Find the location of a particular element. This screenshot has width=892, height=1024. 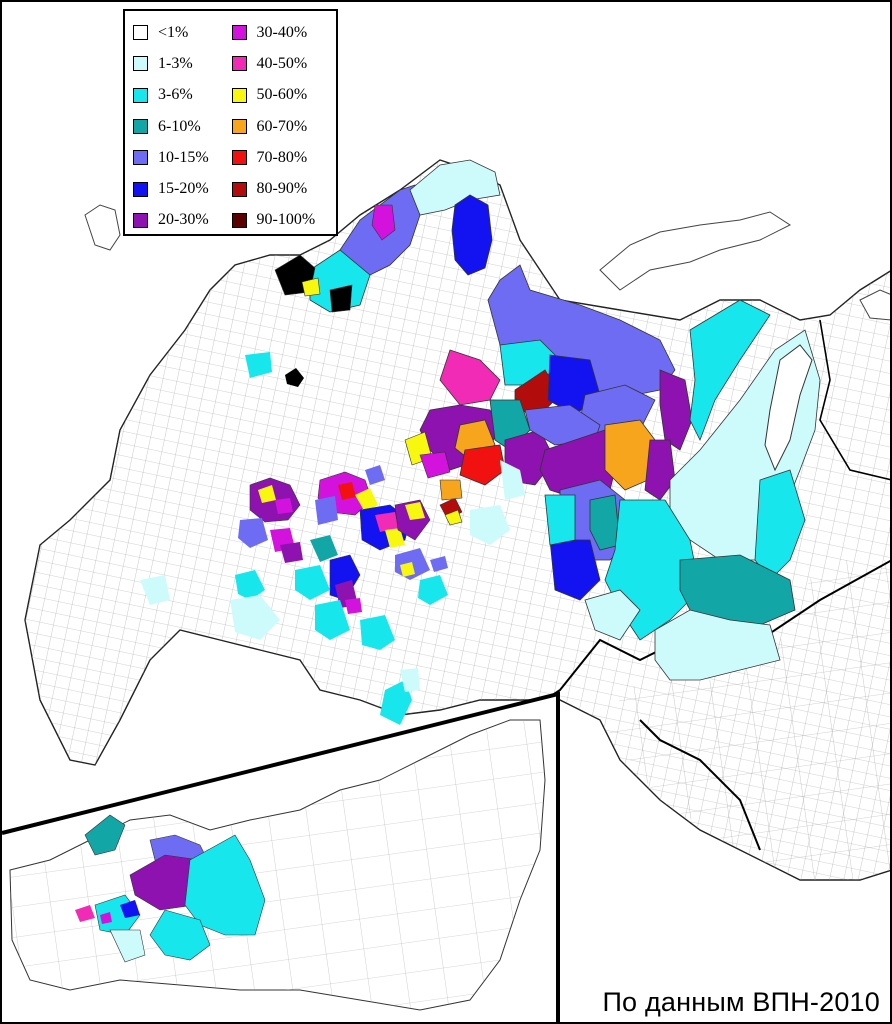

legend-item: 20-30% is located at coordinates (182, 220).